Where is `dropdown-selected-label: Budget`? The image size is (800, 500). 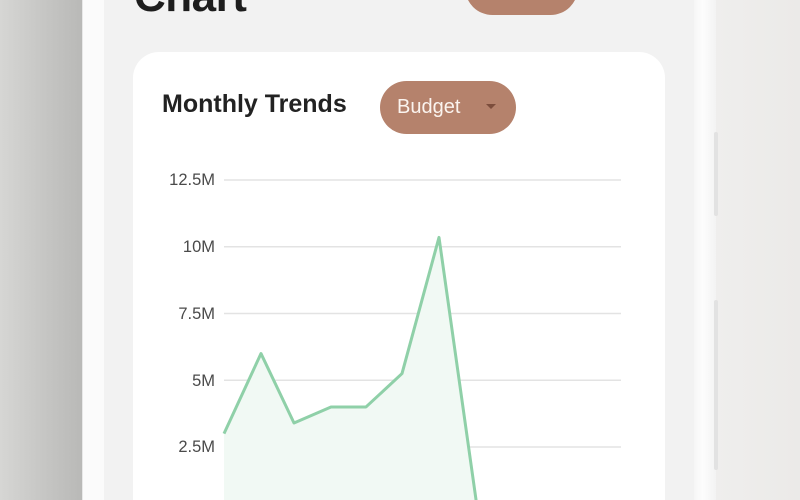 dropdown-selected-label: Budget is located at coordinates (429, 107).